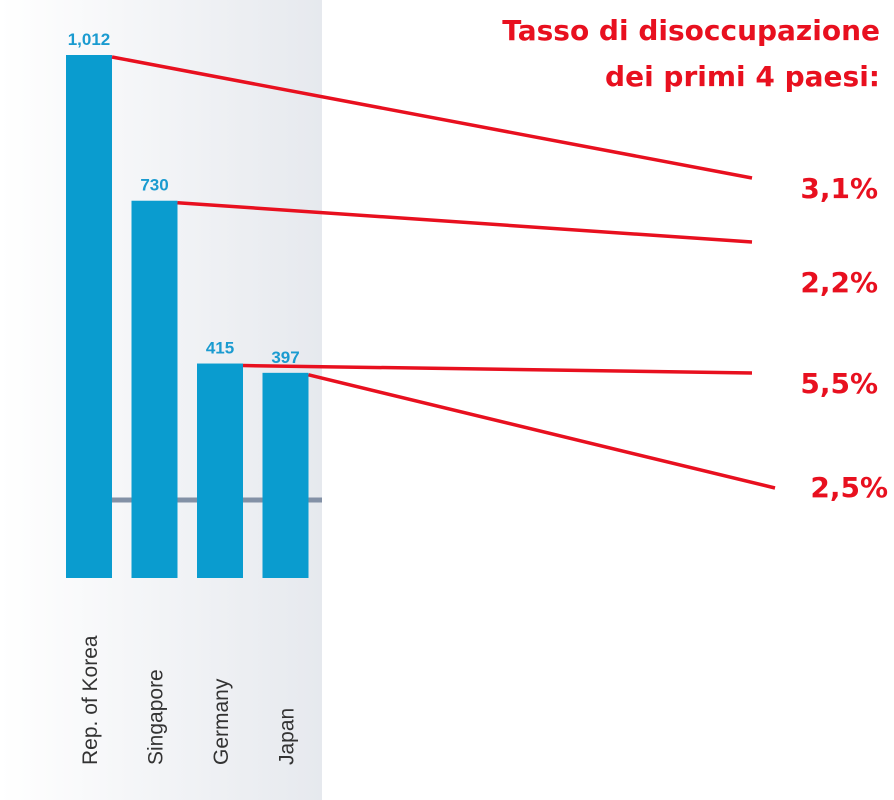 Image resolution: width=894 pixels, height=800 pixels. What do you see at coordinates (839, 282) in the screenshot?
I see `annotation: 2,2%` at bounding box center [839, 282].